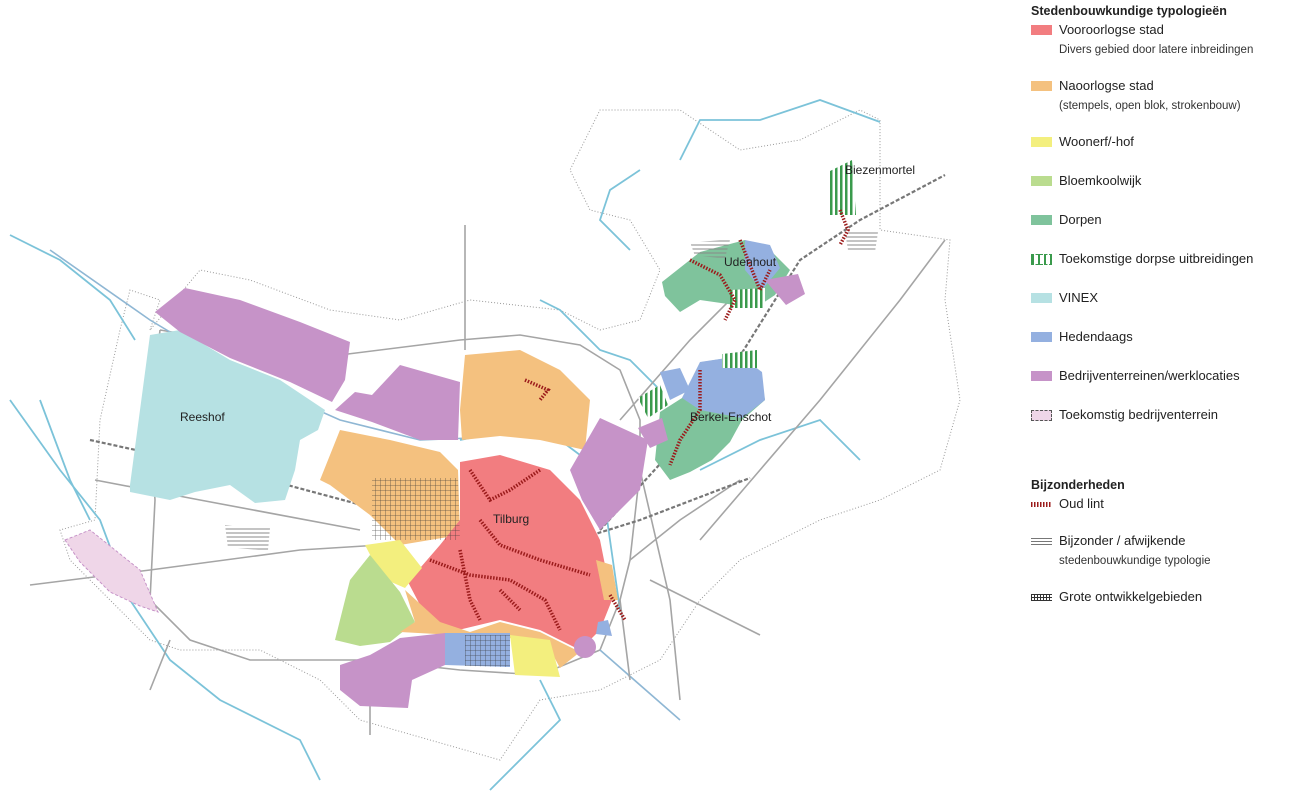 The height and width of the screenshot is (801, 1309). I want to click on area-bijzonder-biezenmortel, so click(861, 242).